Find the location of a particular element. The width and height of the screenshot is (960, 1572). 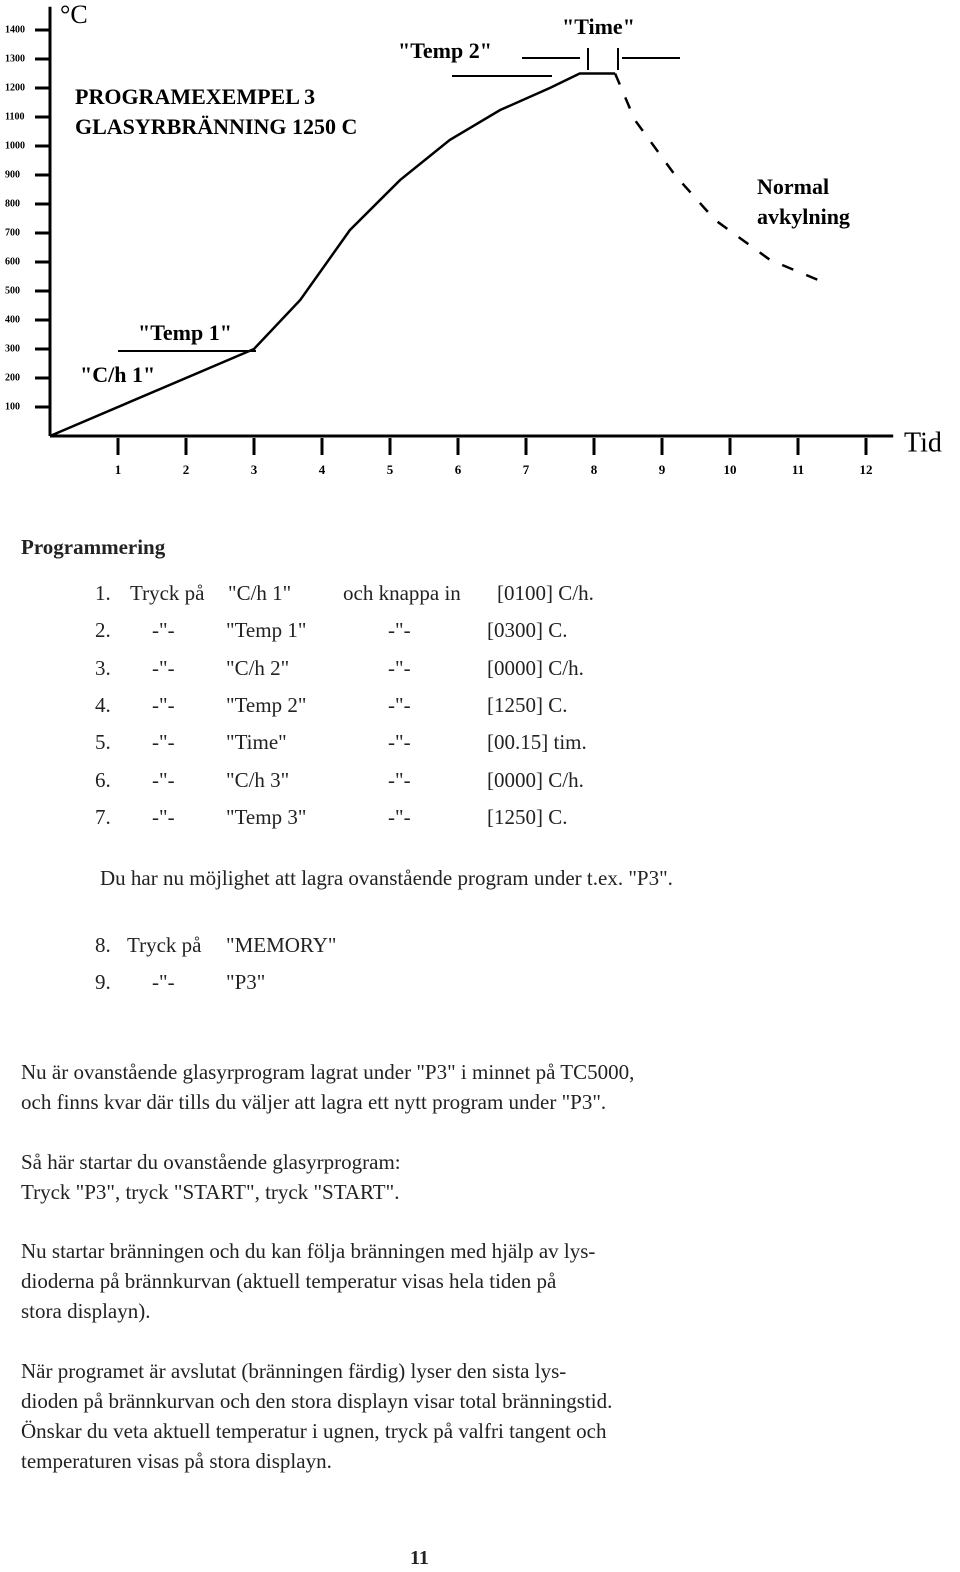

annotation: "Temp 1" is located at coordinates (185, 332).